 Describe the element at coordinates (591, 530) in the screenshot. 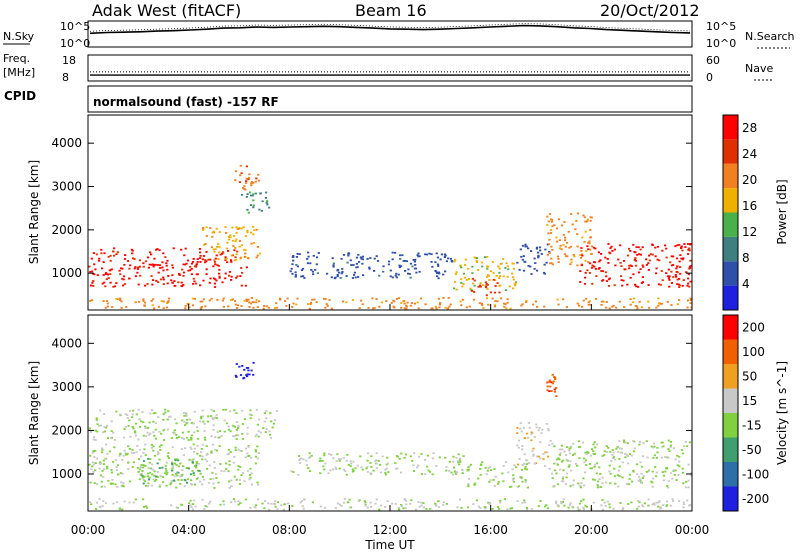

I see `x-tick-label: 20:00` at that location.